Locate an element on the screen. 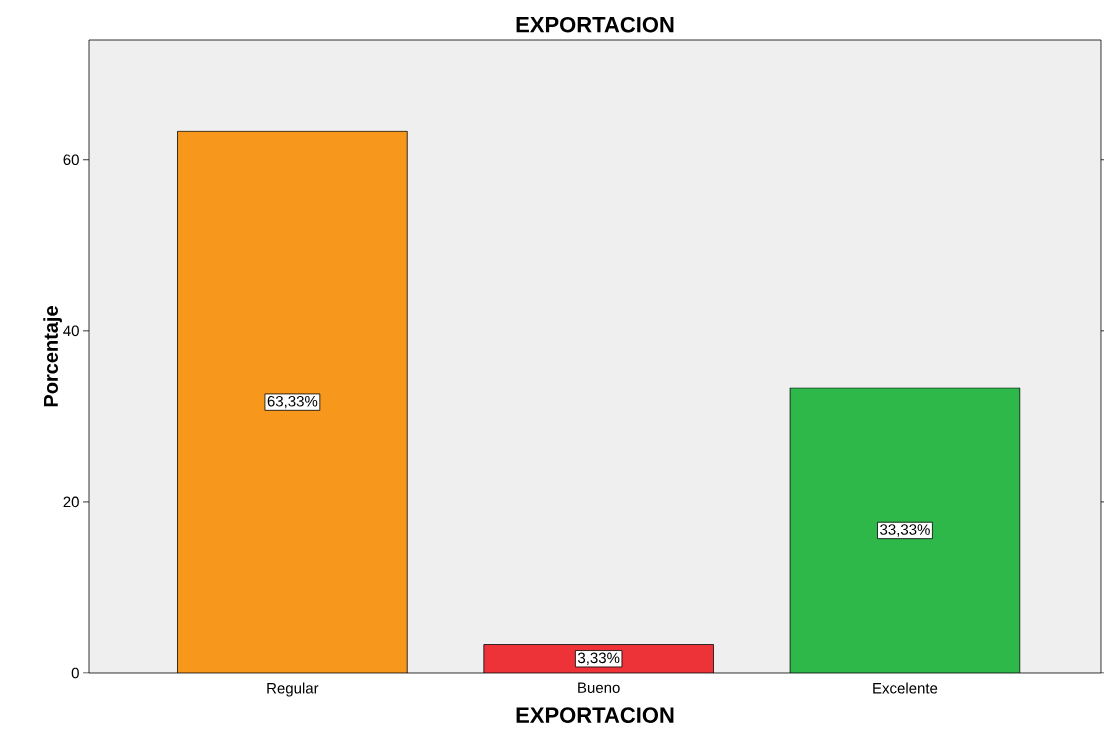 Image resolution: width=1104 pixels, height=744 pixels. y-tick-label: 60 is located at coordinates (71, 160).